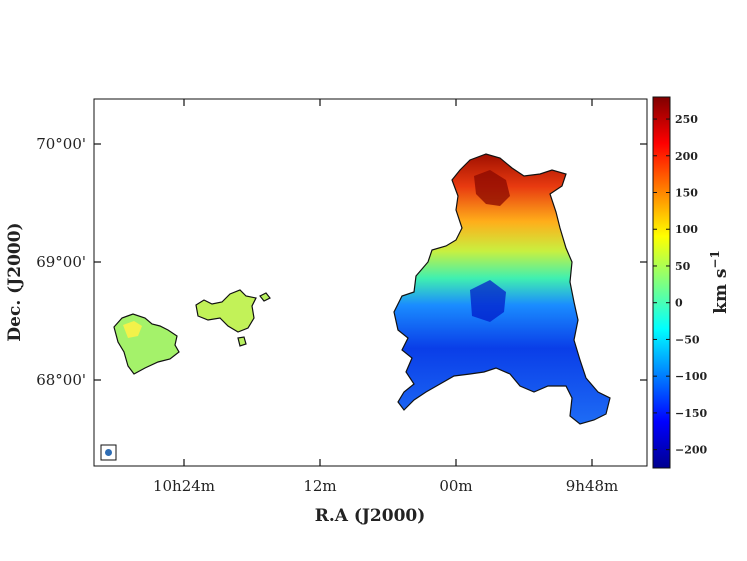 The image size is (747, 561). Describe the element at coordinates (661, 282) in the screenshot. I see `colorbar` at that location.